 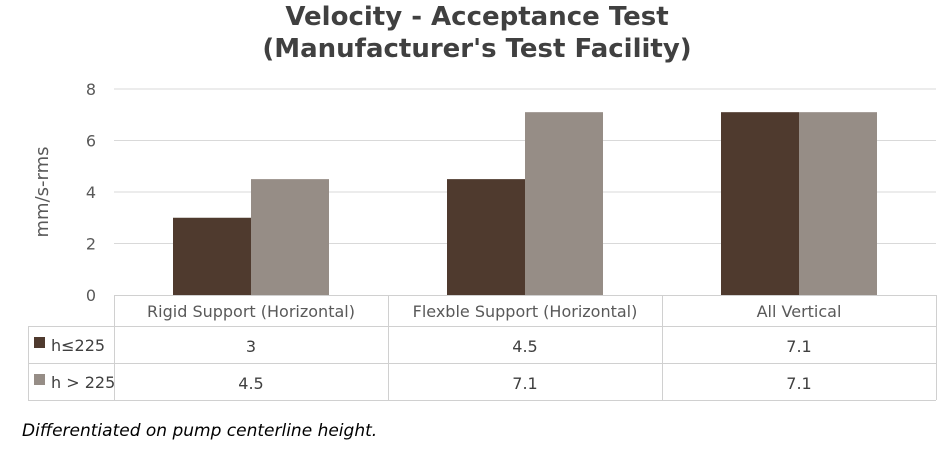 I want to click on data-label: 3, so click(x=251, y=346).